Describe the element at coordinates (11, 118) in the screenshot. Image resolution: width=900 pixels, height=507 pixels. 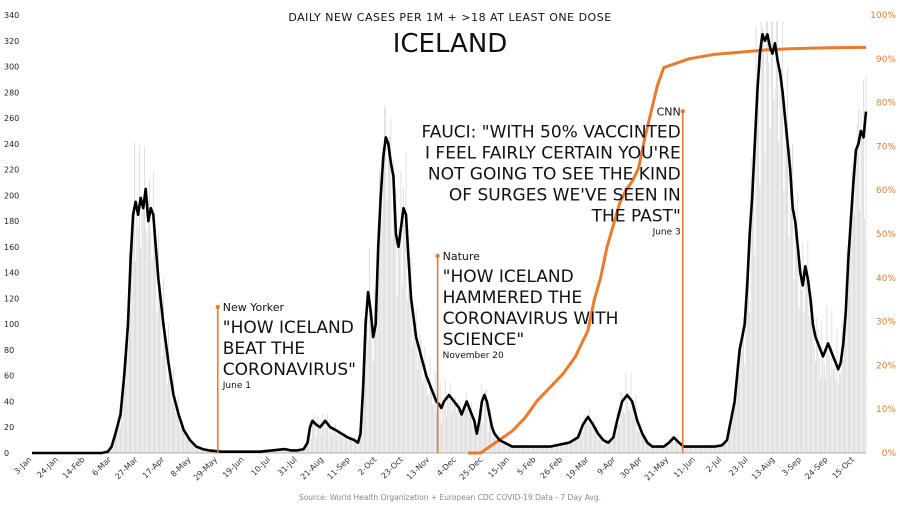
I see `y-left-tick-label: 260` at that location.